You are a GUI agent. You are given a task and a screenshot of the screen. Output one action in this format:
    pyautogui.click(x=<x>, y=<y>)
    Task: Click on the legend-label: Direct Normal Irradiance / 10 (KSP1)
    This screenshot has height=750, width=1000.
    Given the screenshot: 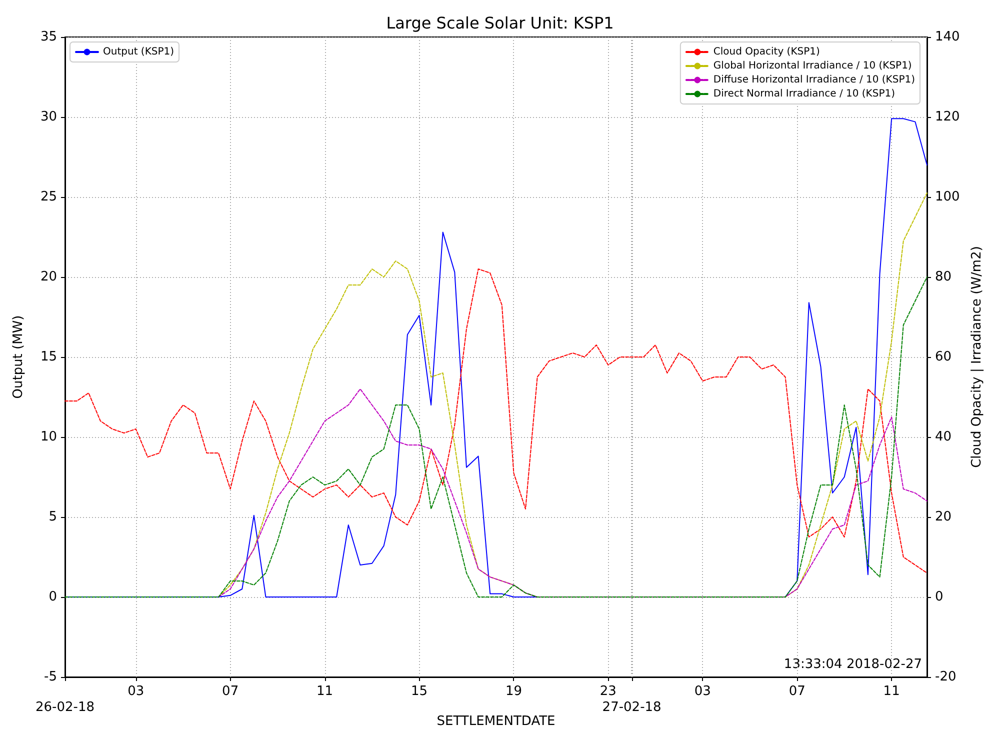 What is the action you would take?
    pyautogui.click(x=804, y=94)
    